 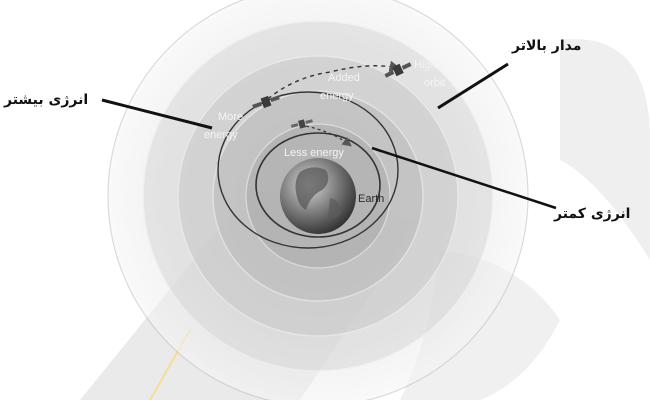 I want to click on label-earth: Earth, so click(x=371, y=199).